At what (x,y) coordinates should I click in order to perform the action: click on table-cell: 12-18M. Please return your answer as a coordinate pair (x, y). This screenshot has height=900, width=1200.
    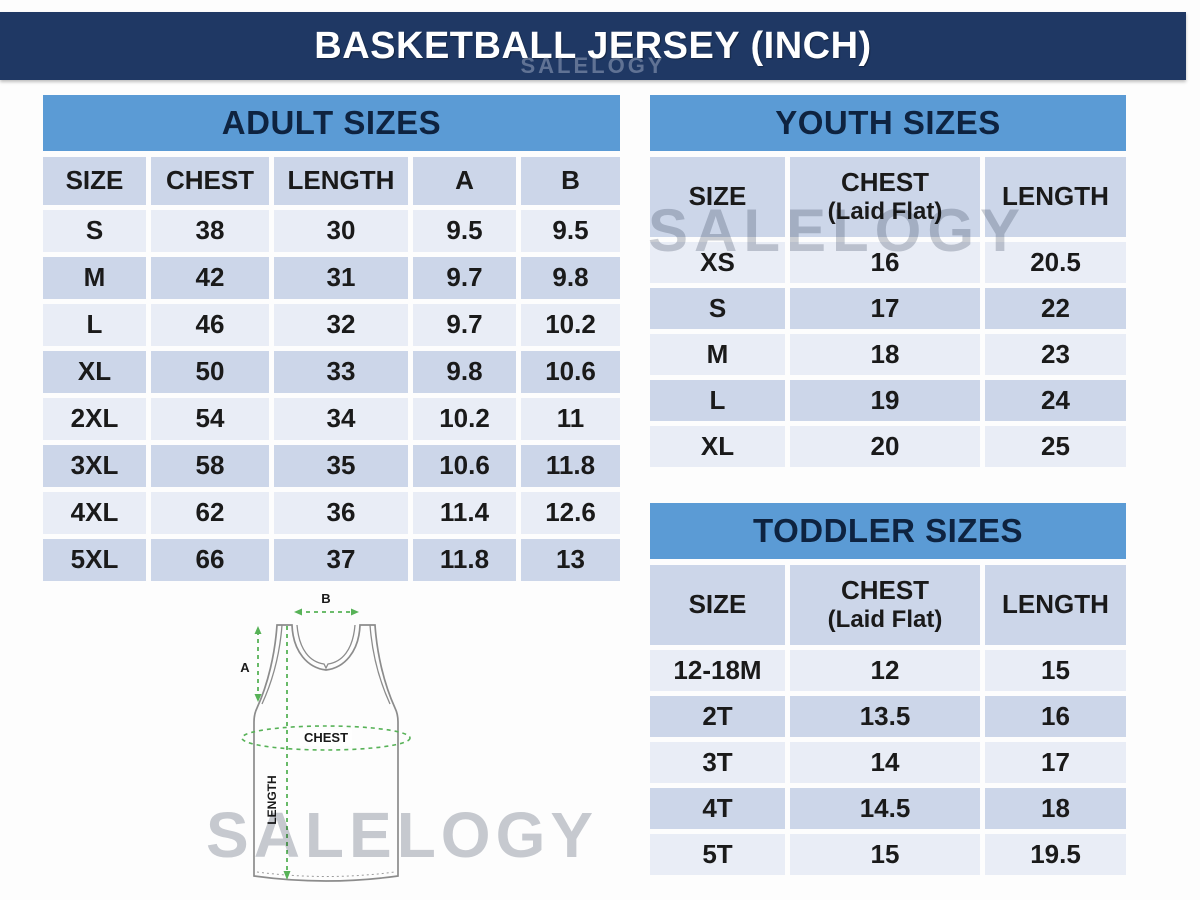
    Looking at the image, I should click on (717, 670).